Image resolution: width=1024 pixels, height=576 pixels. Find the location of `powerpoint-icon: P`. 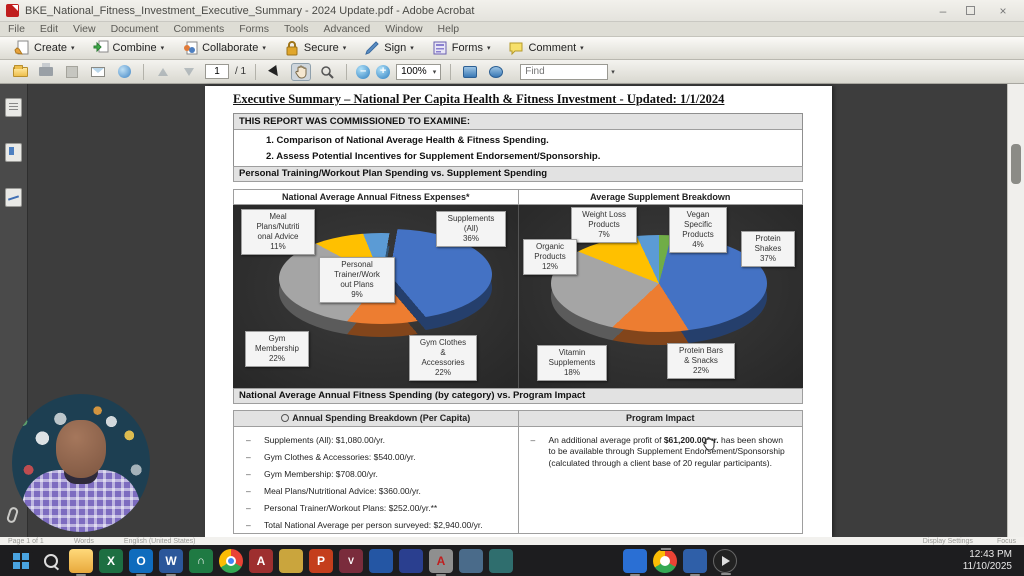

powerpoint-icon: P is located at coordinates (321, 560).